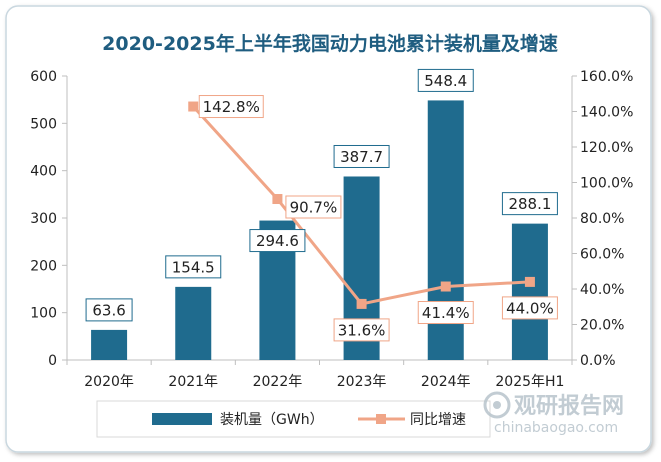  What do you see at coordinates (569, 406) in the screenshot?
I see `watermark-brand: 观研报告网` at bounding box center [569, 406].